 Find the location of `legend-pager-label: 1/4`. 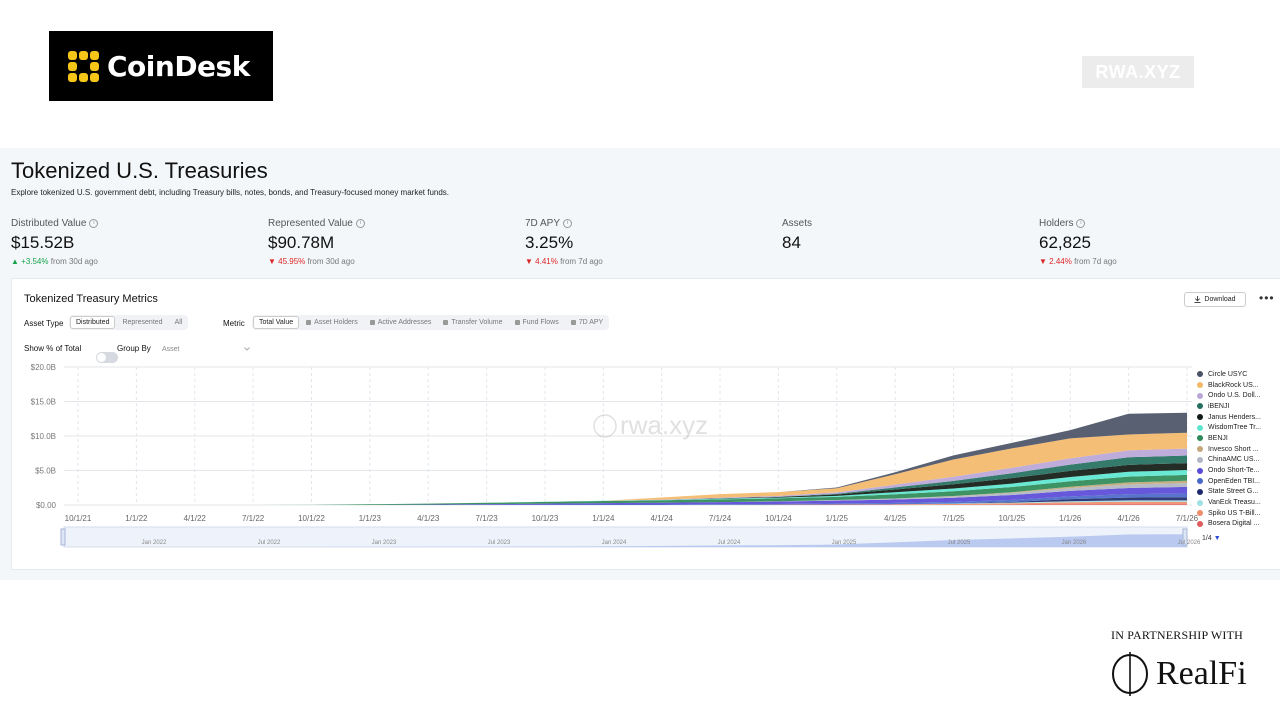

legend-pager-label: 1/4 is located at coordinates (1207, 538).